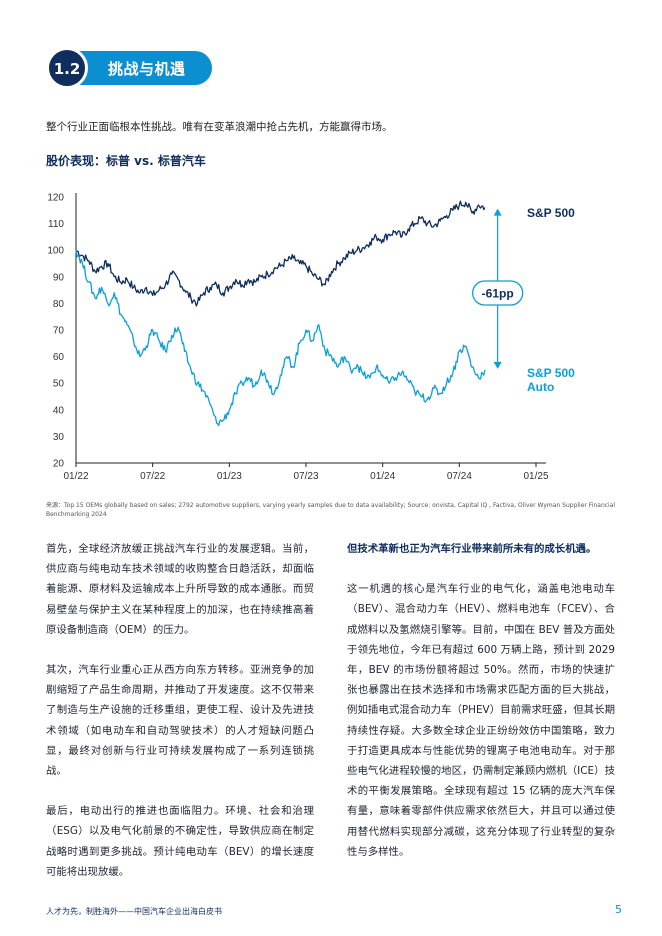 The width and height of the screenshot is (662, 936). I want to click on chart-title: 股价表现：标普 vs. 标普汽车, so click(126, 161).